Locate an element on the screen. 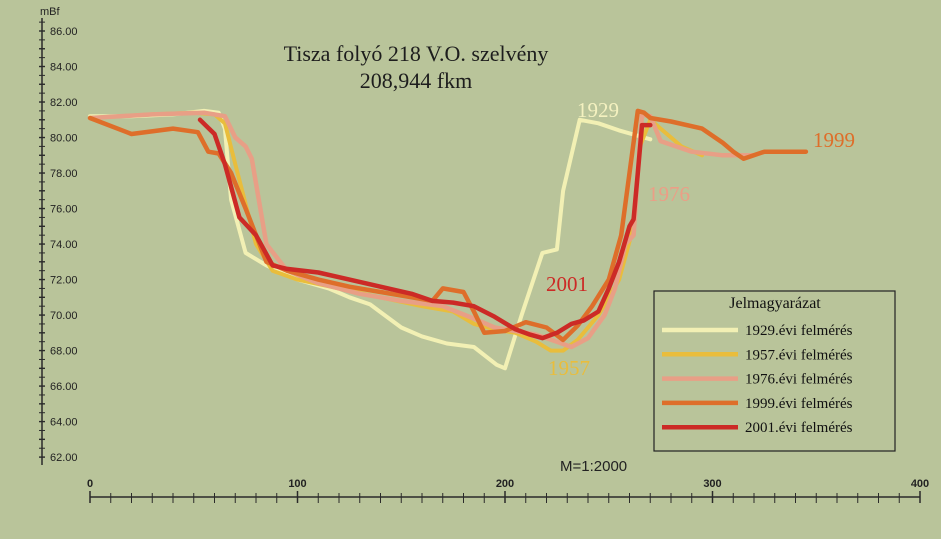 The image size is (941, 539). legend-title: Jelmagyarázat is located at coordinates (775, 303).